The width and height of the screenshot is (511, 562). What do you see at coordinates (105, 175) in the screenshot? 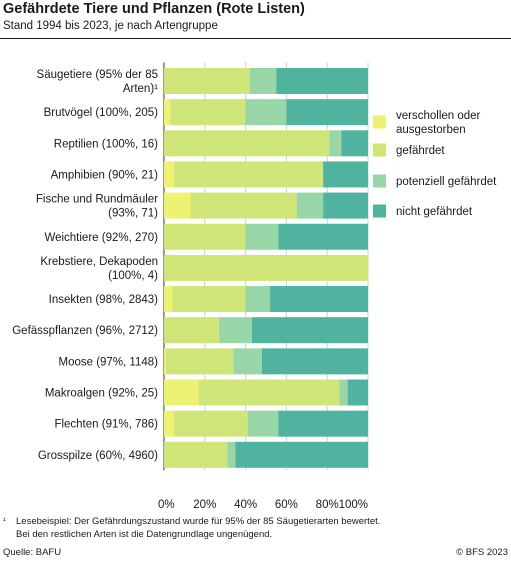
I see `category-label: Amphibien (90%, 21)` at bounding box center [105, 175].